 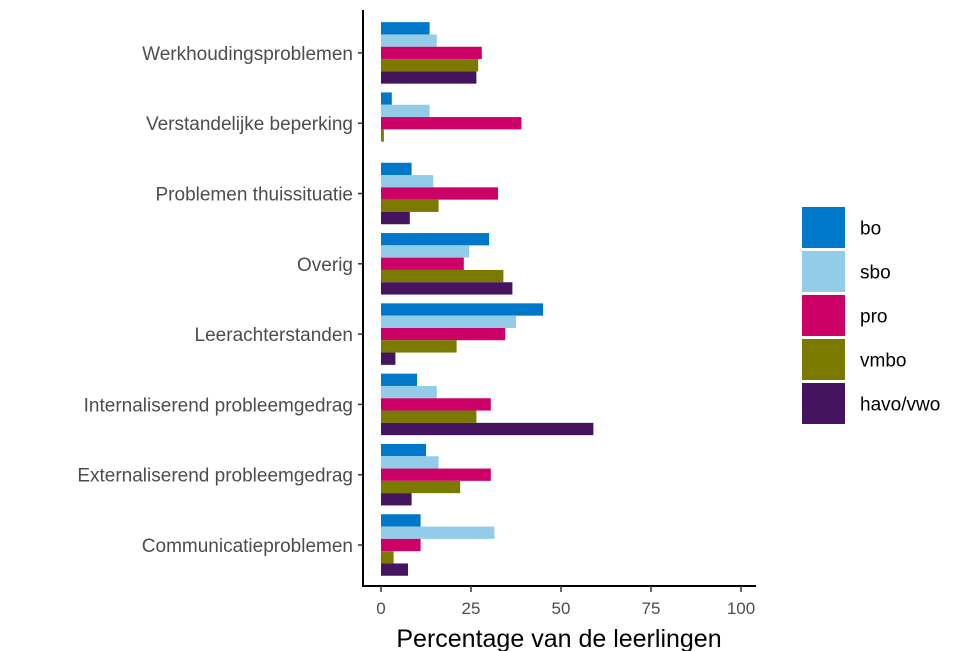 What do you see at coordinates (875, 273) in the screenshot?
I see `legend-label-sbo: sbo` at bounding box center [875, 273].